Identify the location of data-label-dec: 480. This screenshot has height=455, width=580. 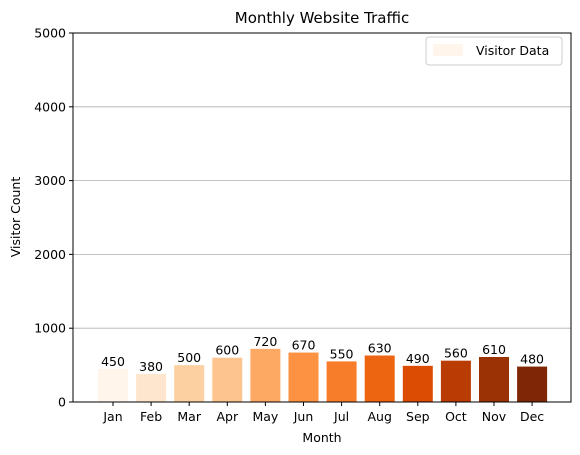
(532, 359).